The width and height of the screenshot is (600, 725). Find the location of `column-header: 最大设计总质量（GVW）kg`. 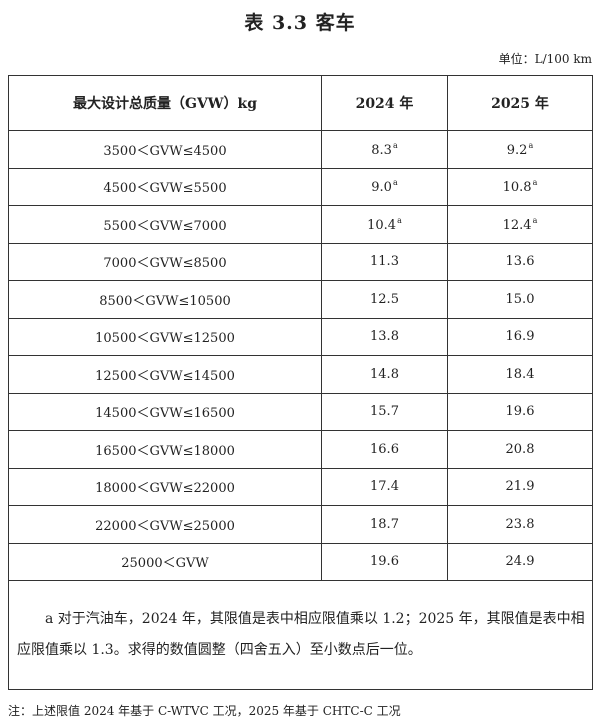

column-header: 最大设计总质量（GVW）kg is located at coordinates (165, 103).